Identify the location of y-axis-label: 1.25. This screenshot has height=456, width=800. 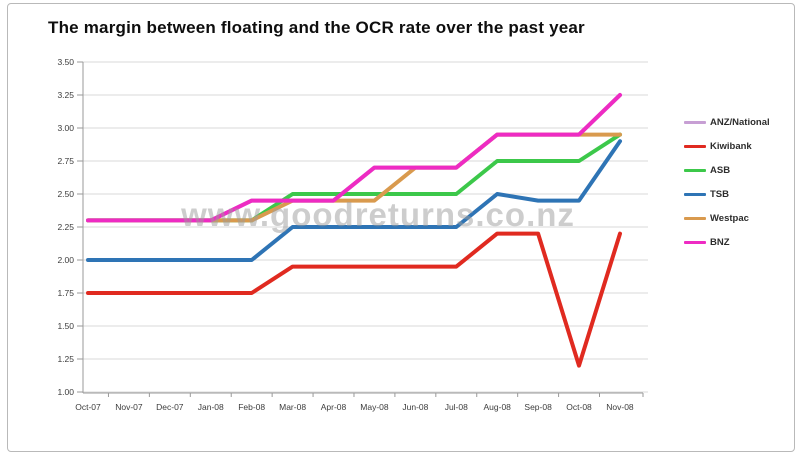
(65, 359).